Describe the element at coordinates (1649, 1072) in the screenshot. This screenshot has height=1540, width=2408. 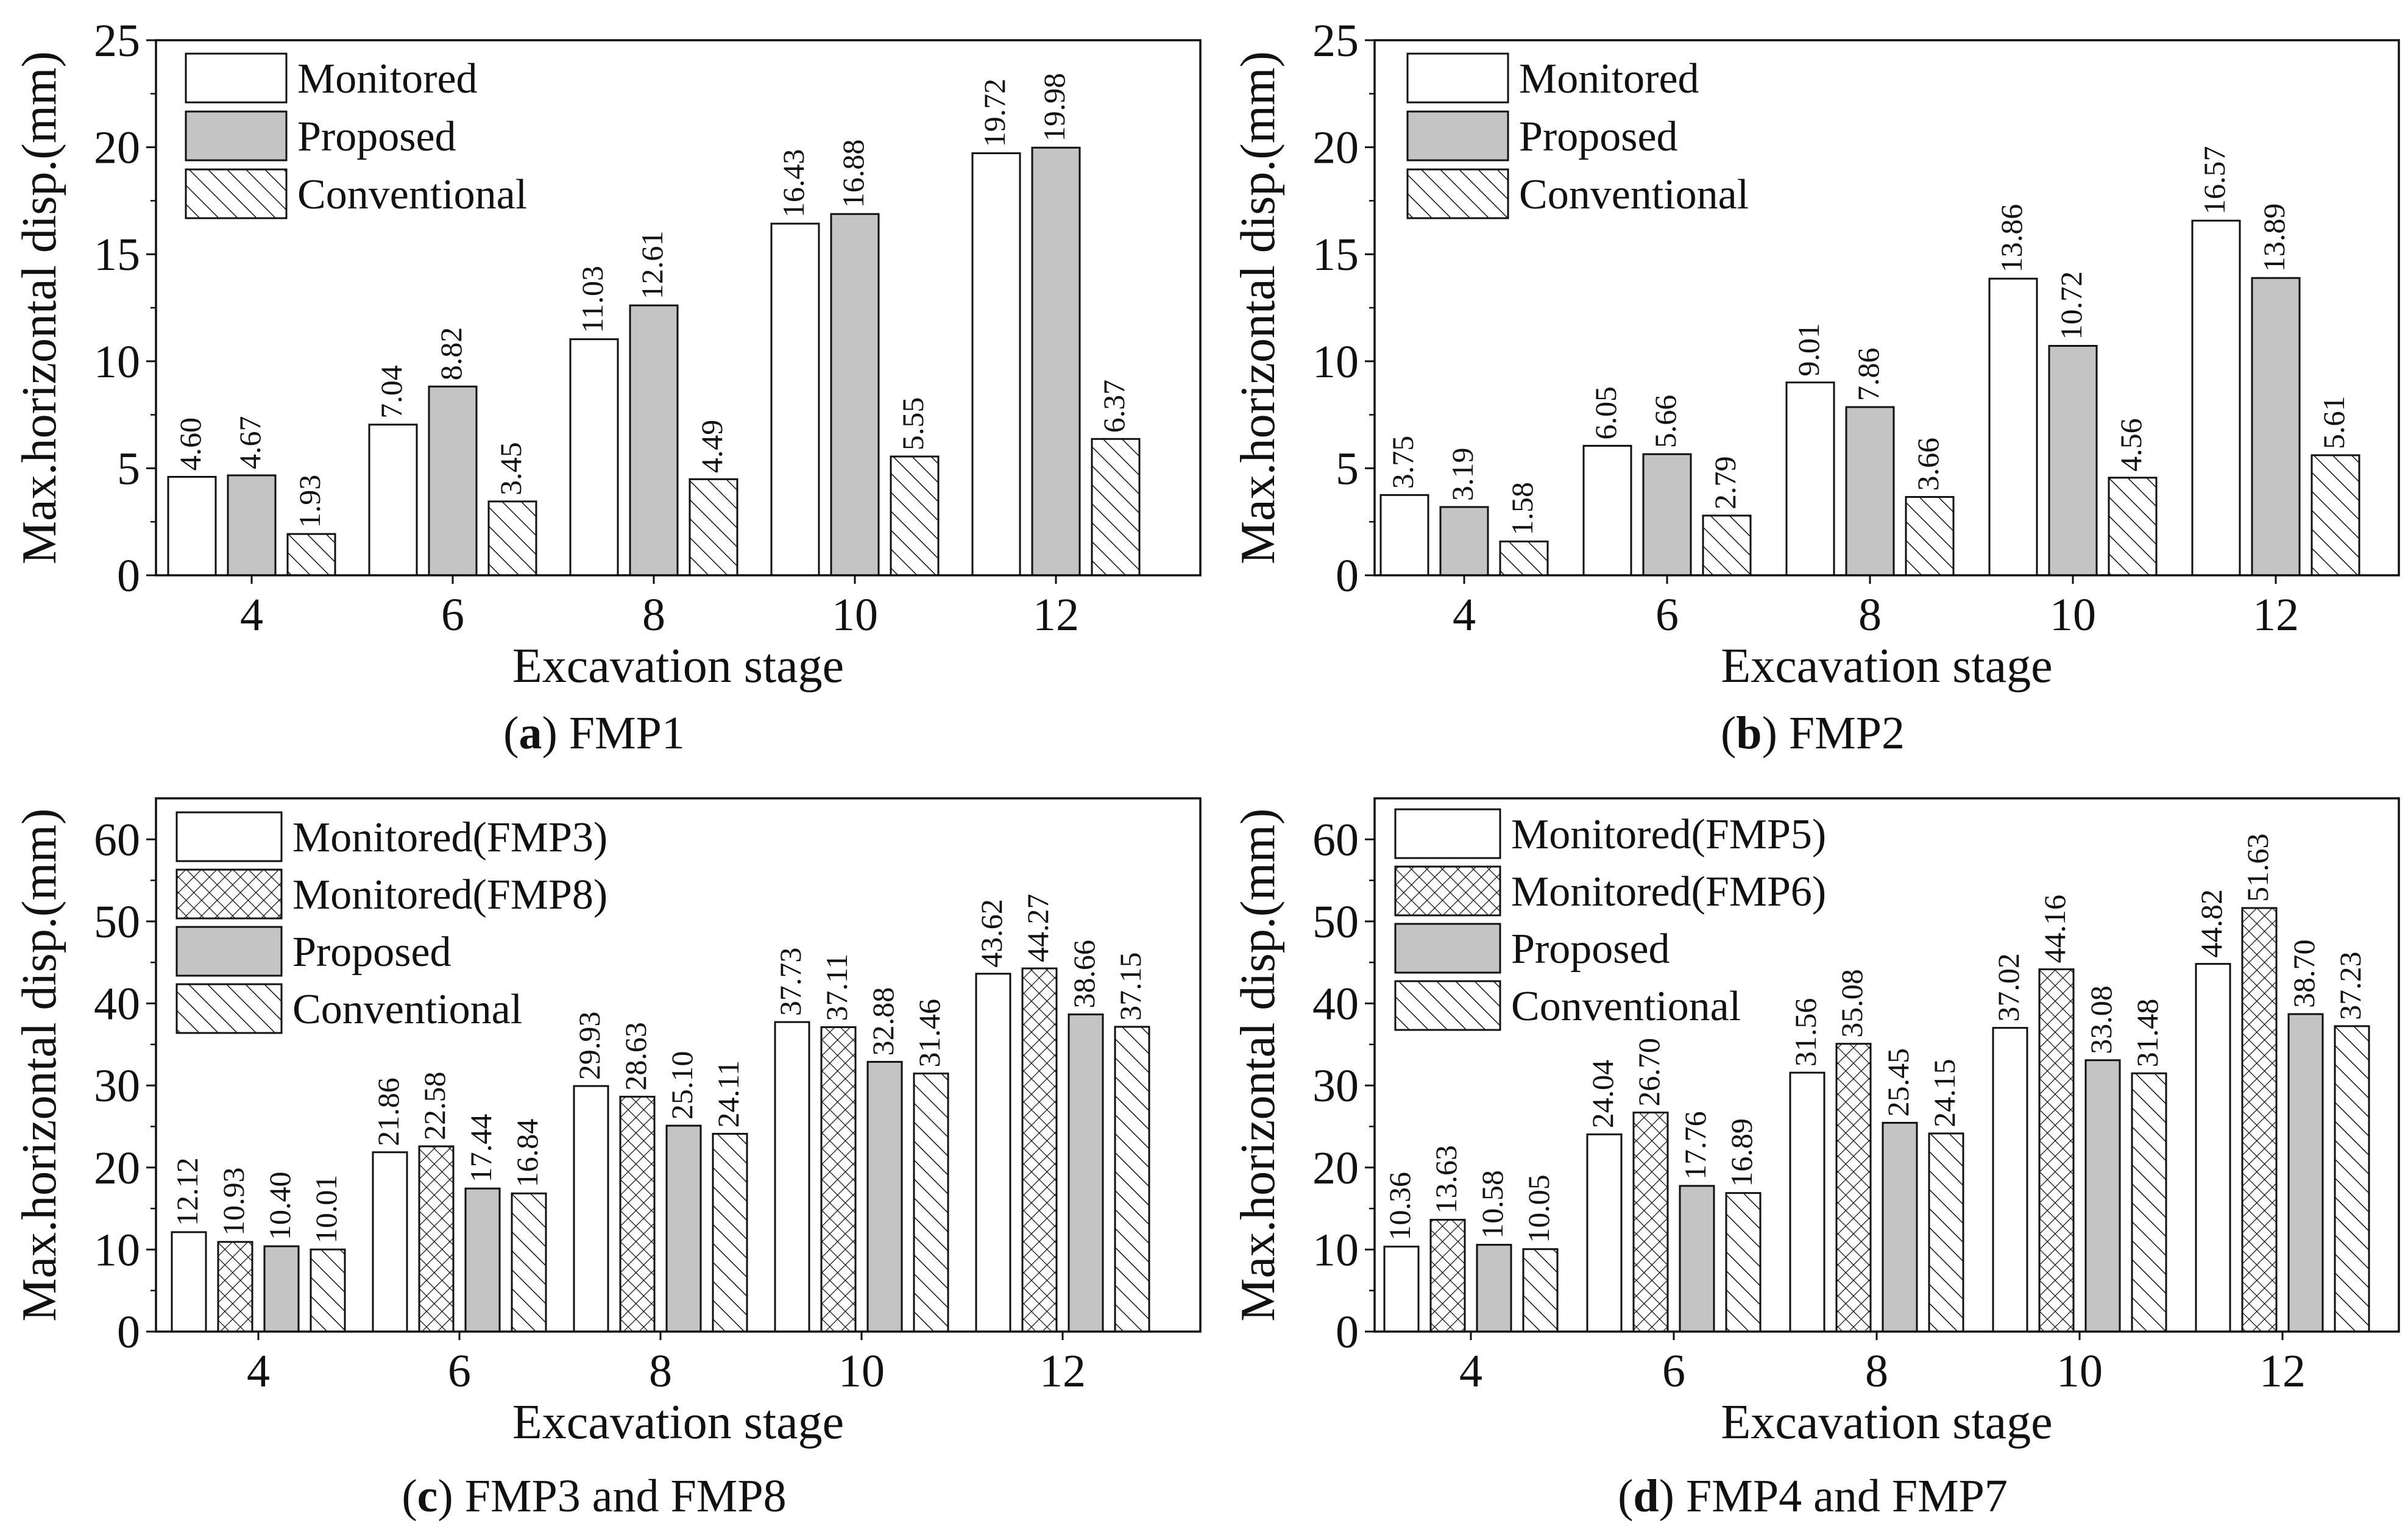
I see `data-label-d-crosshatch-6: 26.70` at that location.